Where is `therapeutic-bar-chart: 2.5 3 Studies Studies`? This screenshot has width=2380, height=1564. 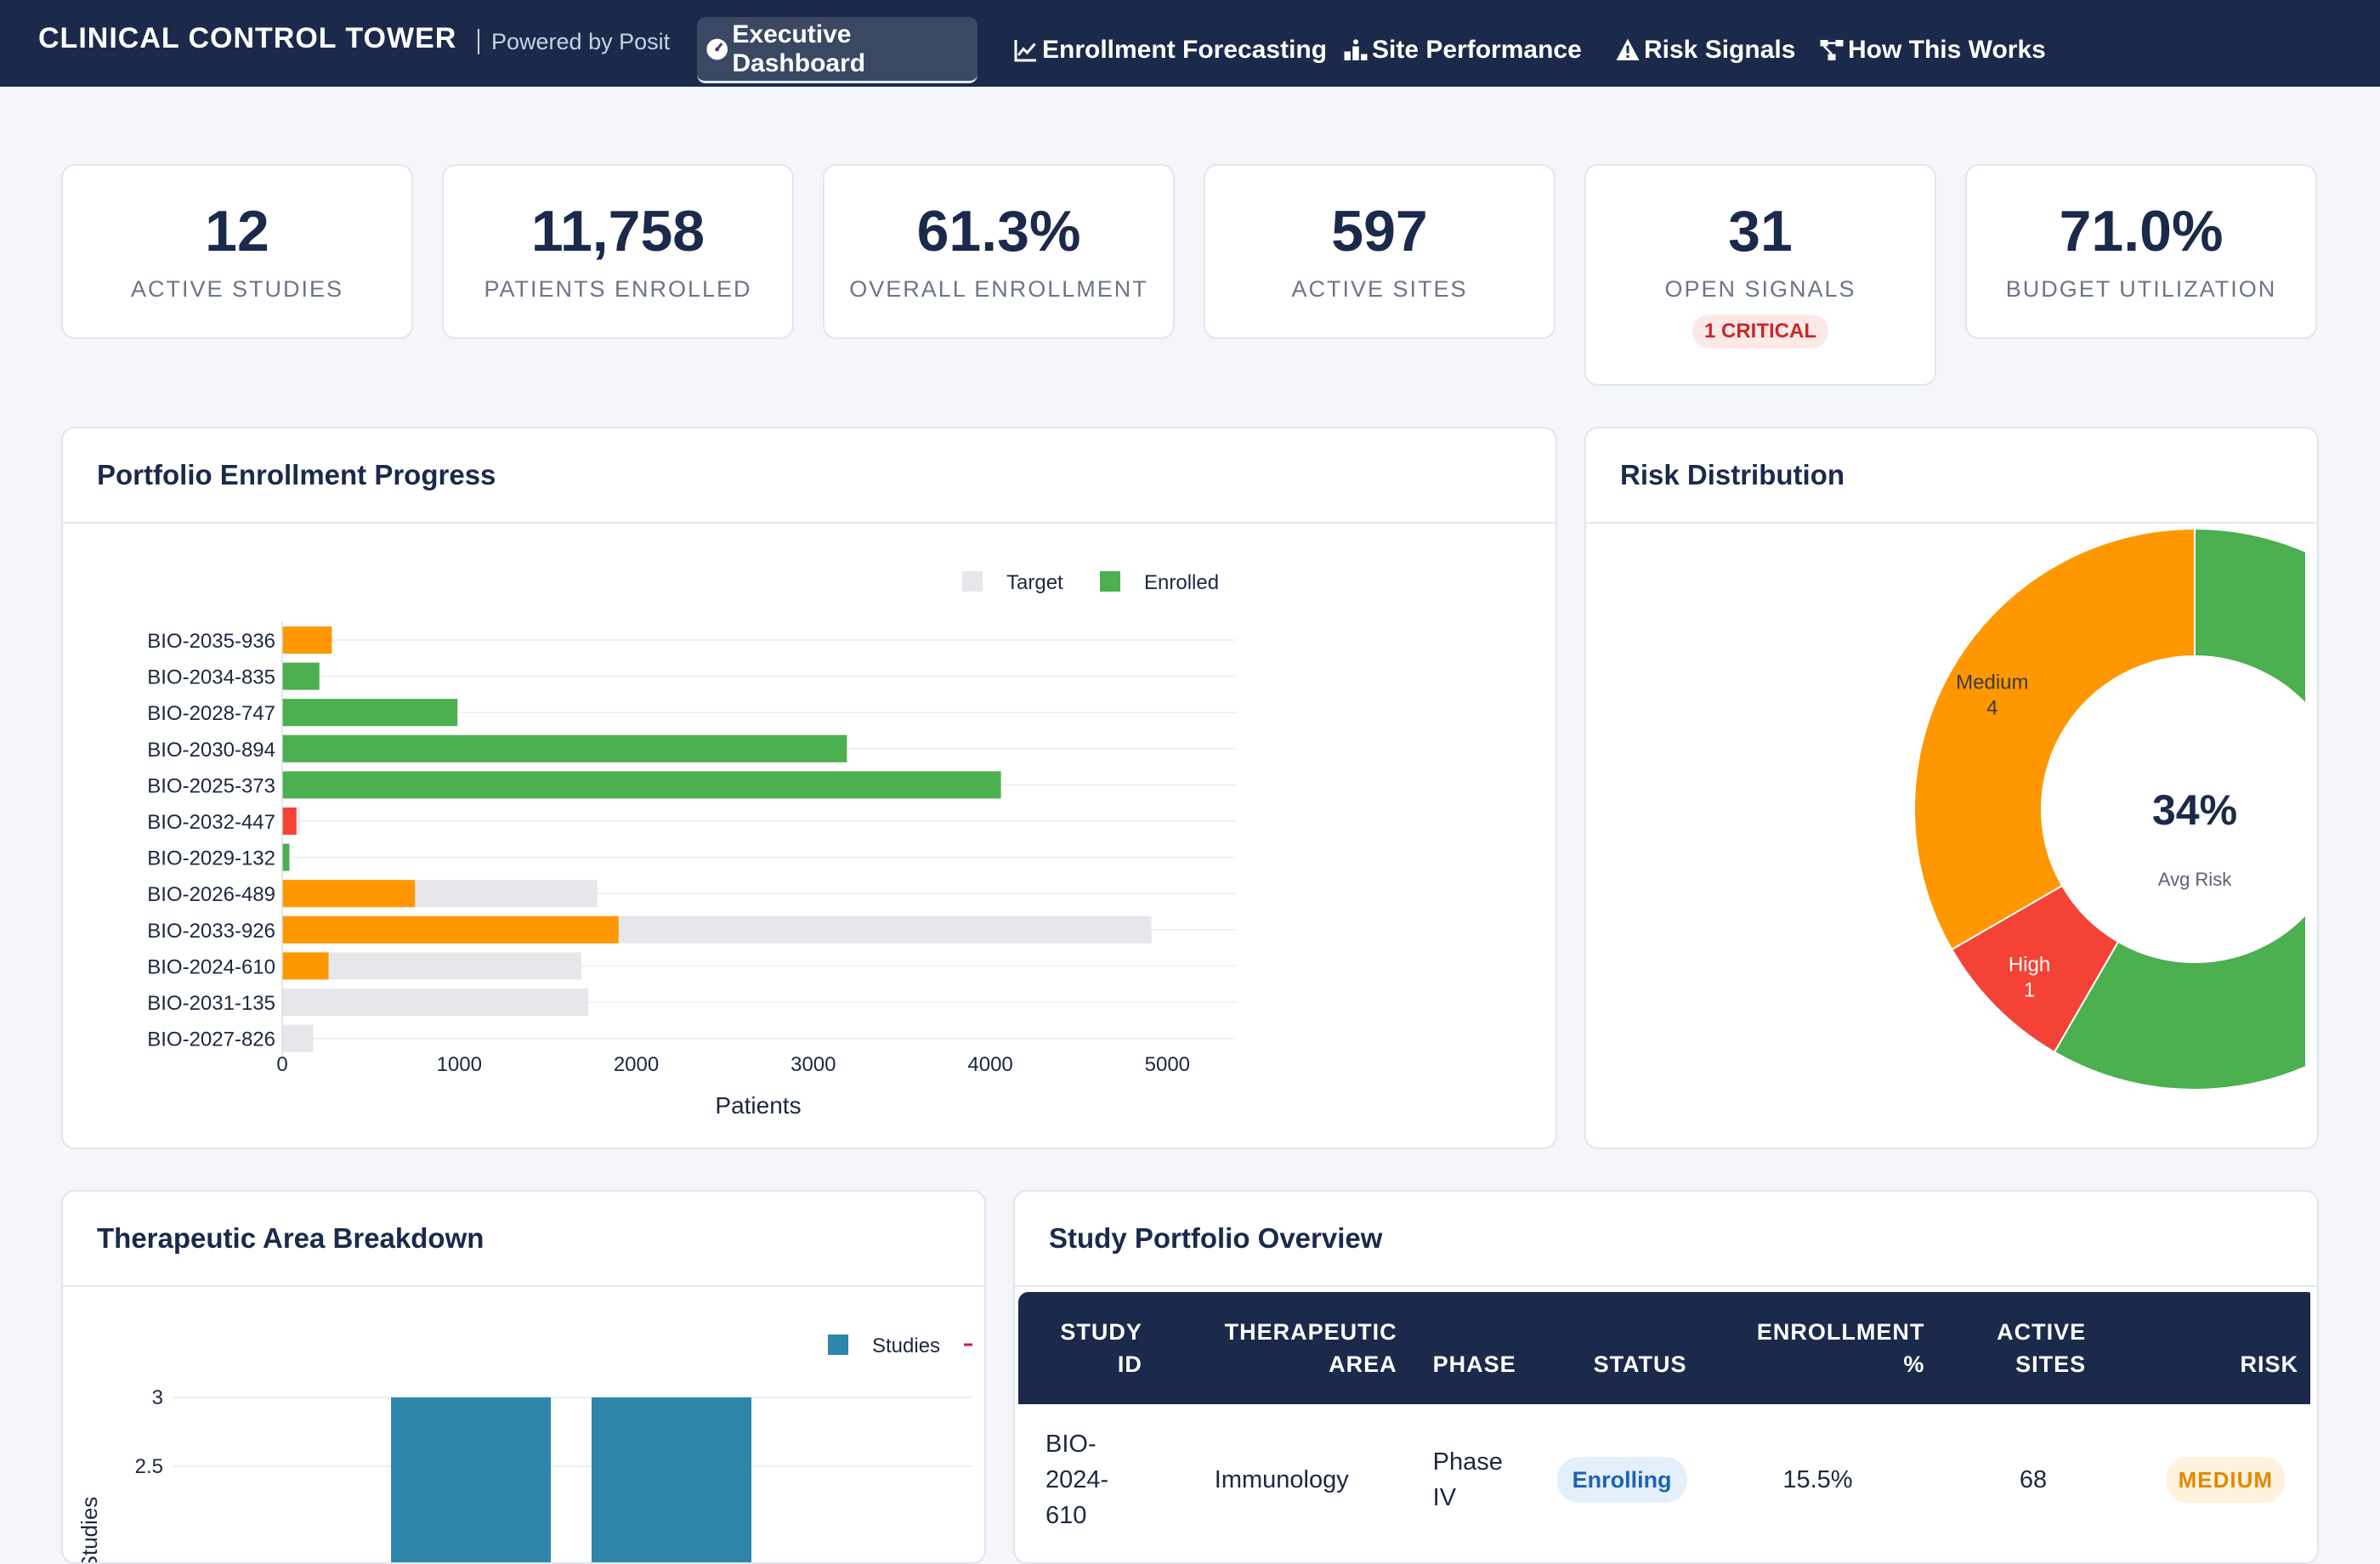
therapeutic-bar-chart: 2.5 3 Studies Studies is located at coordinates (523, 1425).